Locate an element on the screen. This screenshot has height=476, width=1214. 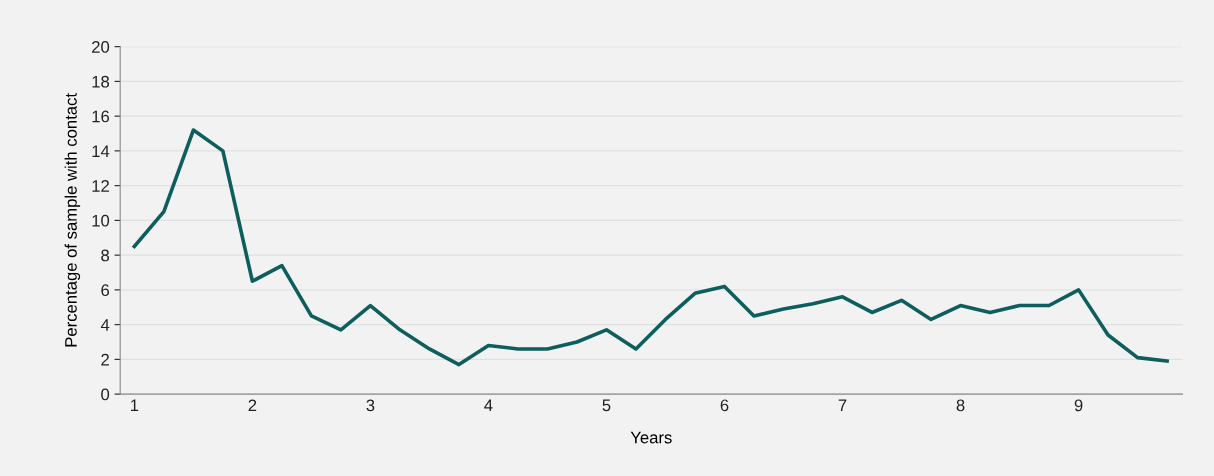
y-axis-title: Percentage of sample with contact is located at coordinates (72, 220).